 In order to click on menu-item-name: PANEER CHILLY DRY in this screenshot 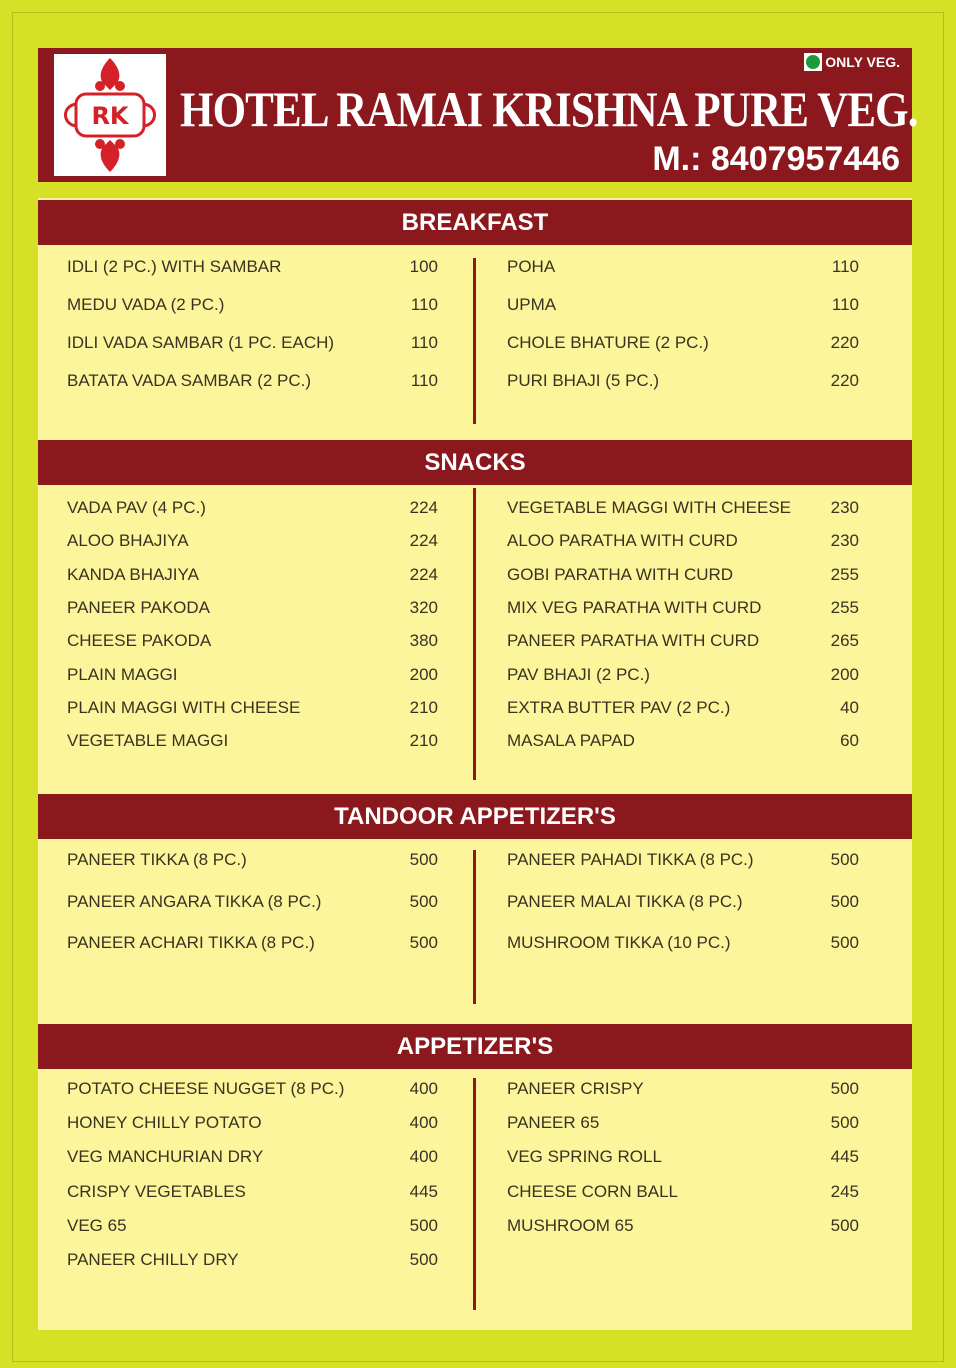, I will do `click(153, 1259)`.